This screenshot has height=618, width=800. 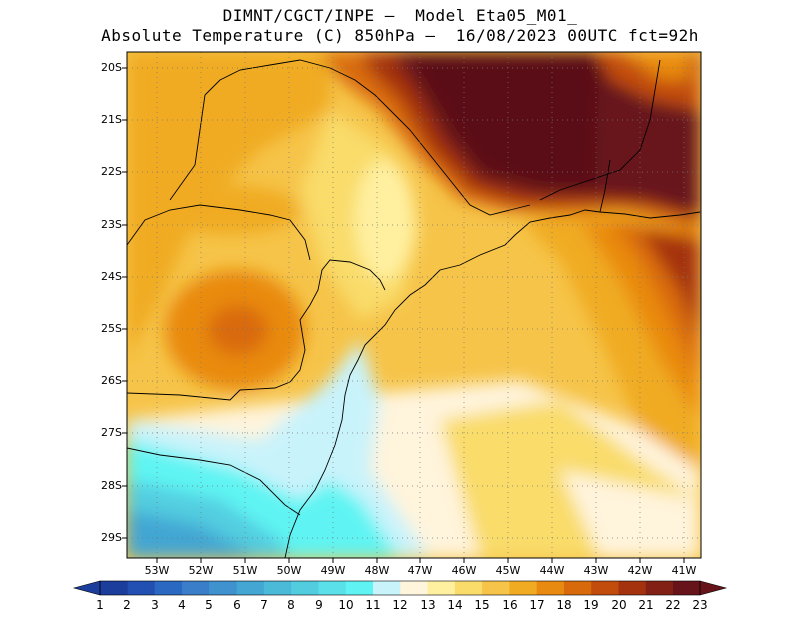 I want to click on lat-label-24s: 24S, so click(x=111, y=276).